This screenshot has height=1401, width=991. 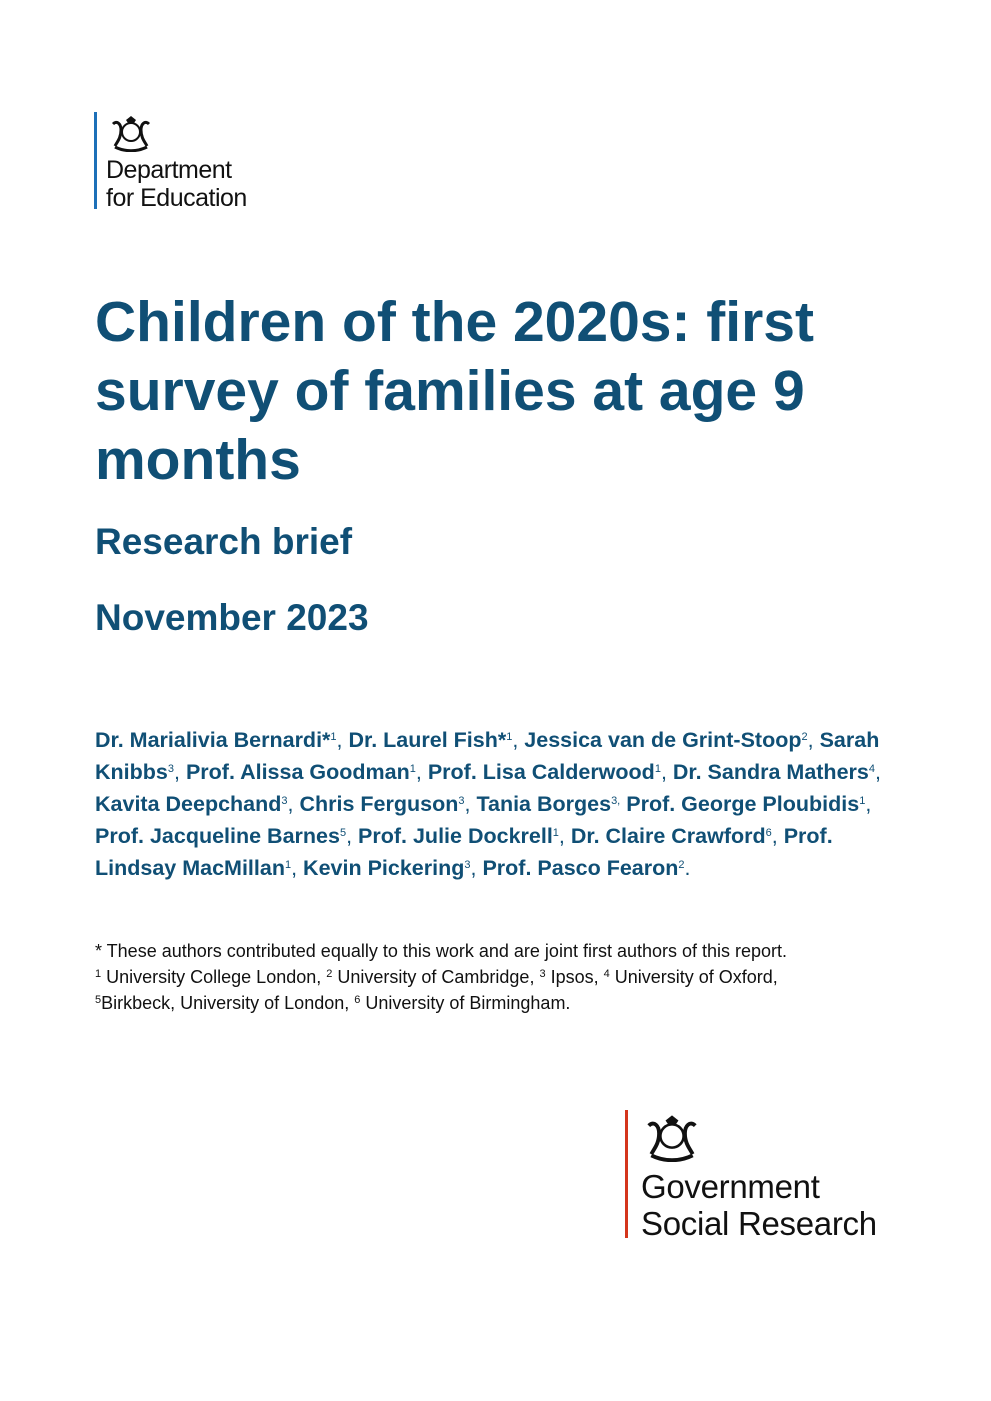 I want to click on author: Tania Borges3,, so click(x=551, y=804).